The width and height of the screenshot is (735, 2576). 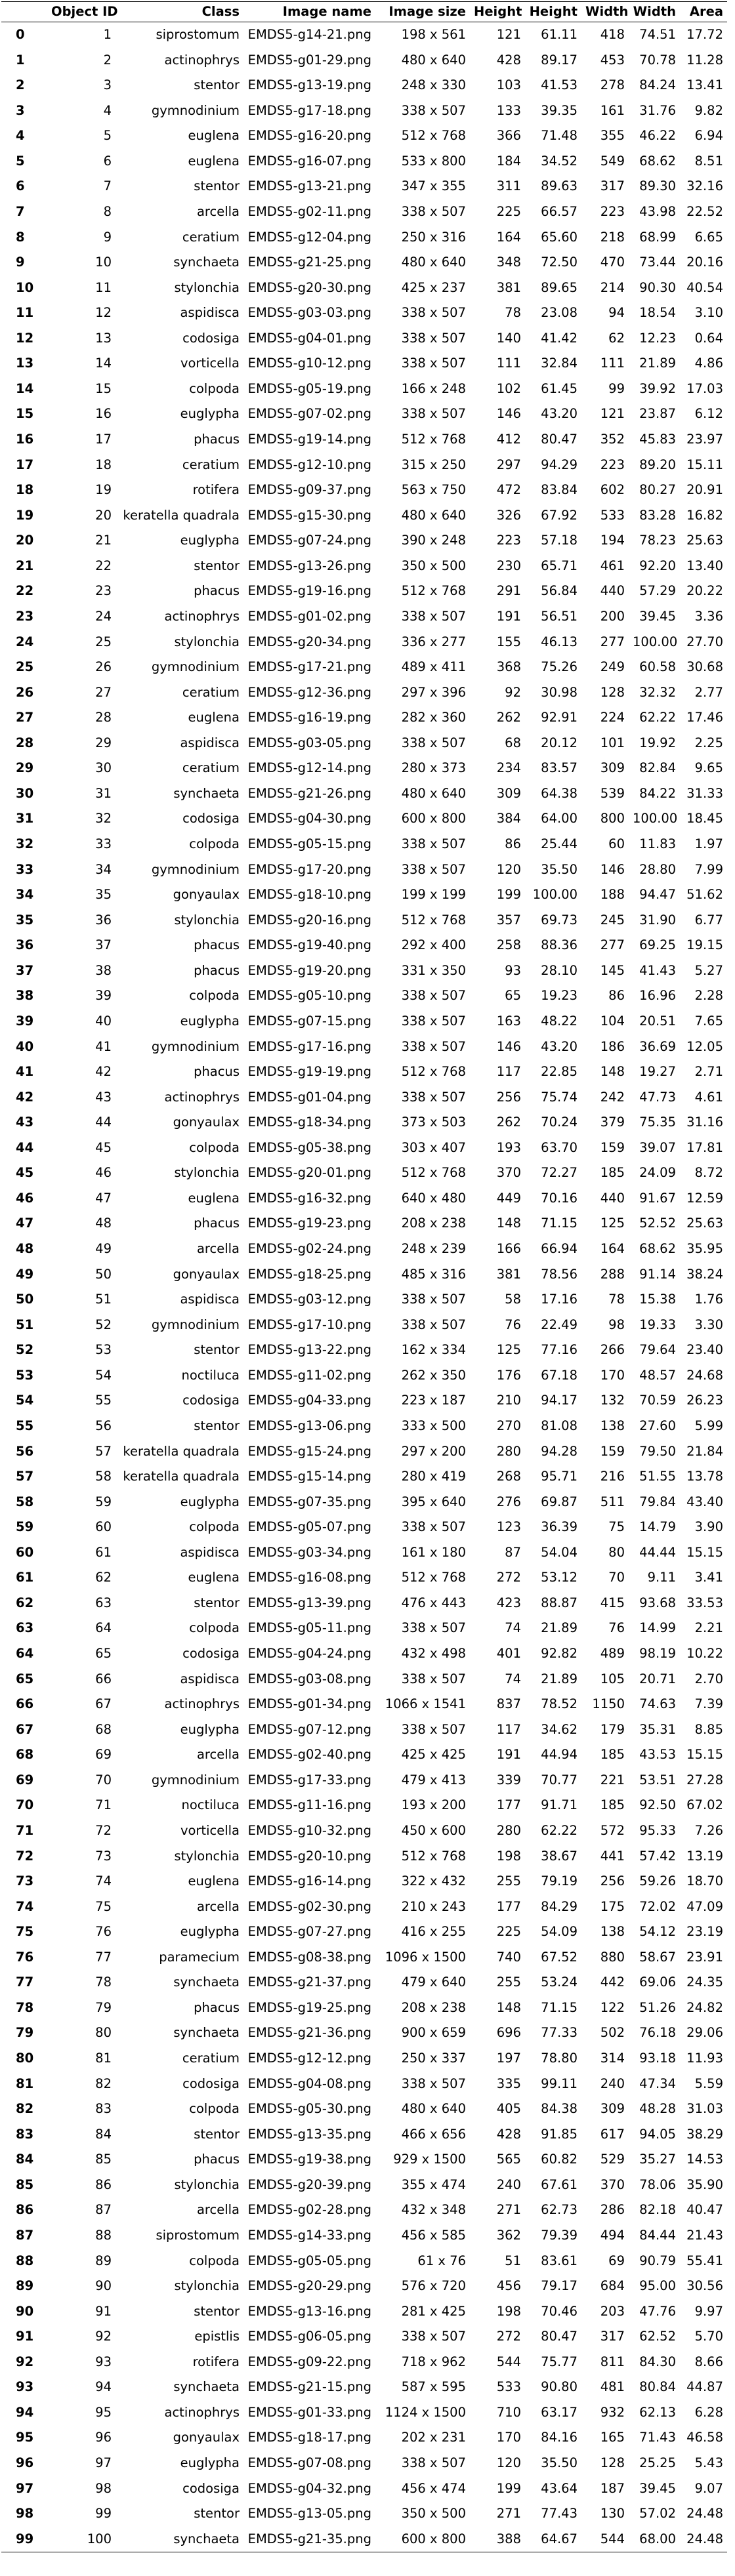 What do you see at coordinates (309, 843) in the screenshot?
I see `cell-image-name: EMDS5-g05-15.png` at bounding box center [309, 843].